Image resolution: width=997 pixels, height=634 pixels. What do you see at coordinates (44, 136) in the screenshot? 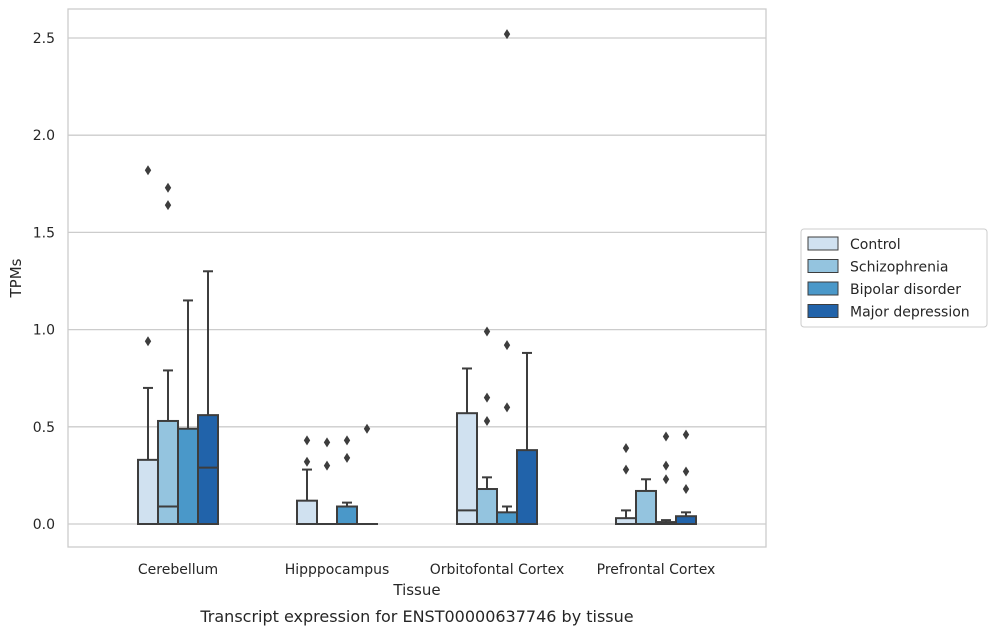
I see `y-tick-label: 2.0` at bounding box center [44, 136].